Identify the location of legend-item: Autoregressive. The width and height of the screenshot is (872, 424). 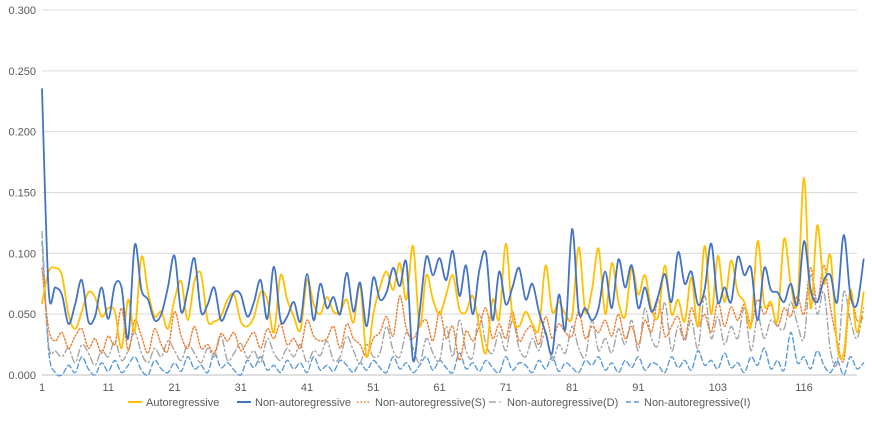
(173, 403).